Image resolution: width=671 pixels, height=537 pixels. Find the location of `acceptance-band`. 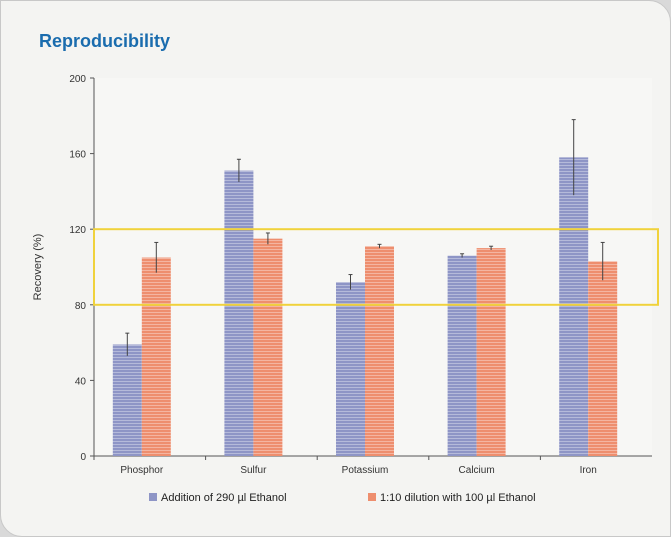

acceptance-band is located at coordinates (376, 267).